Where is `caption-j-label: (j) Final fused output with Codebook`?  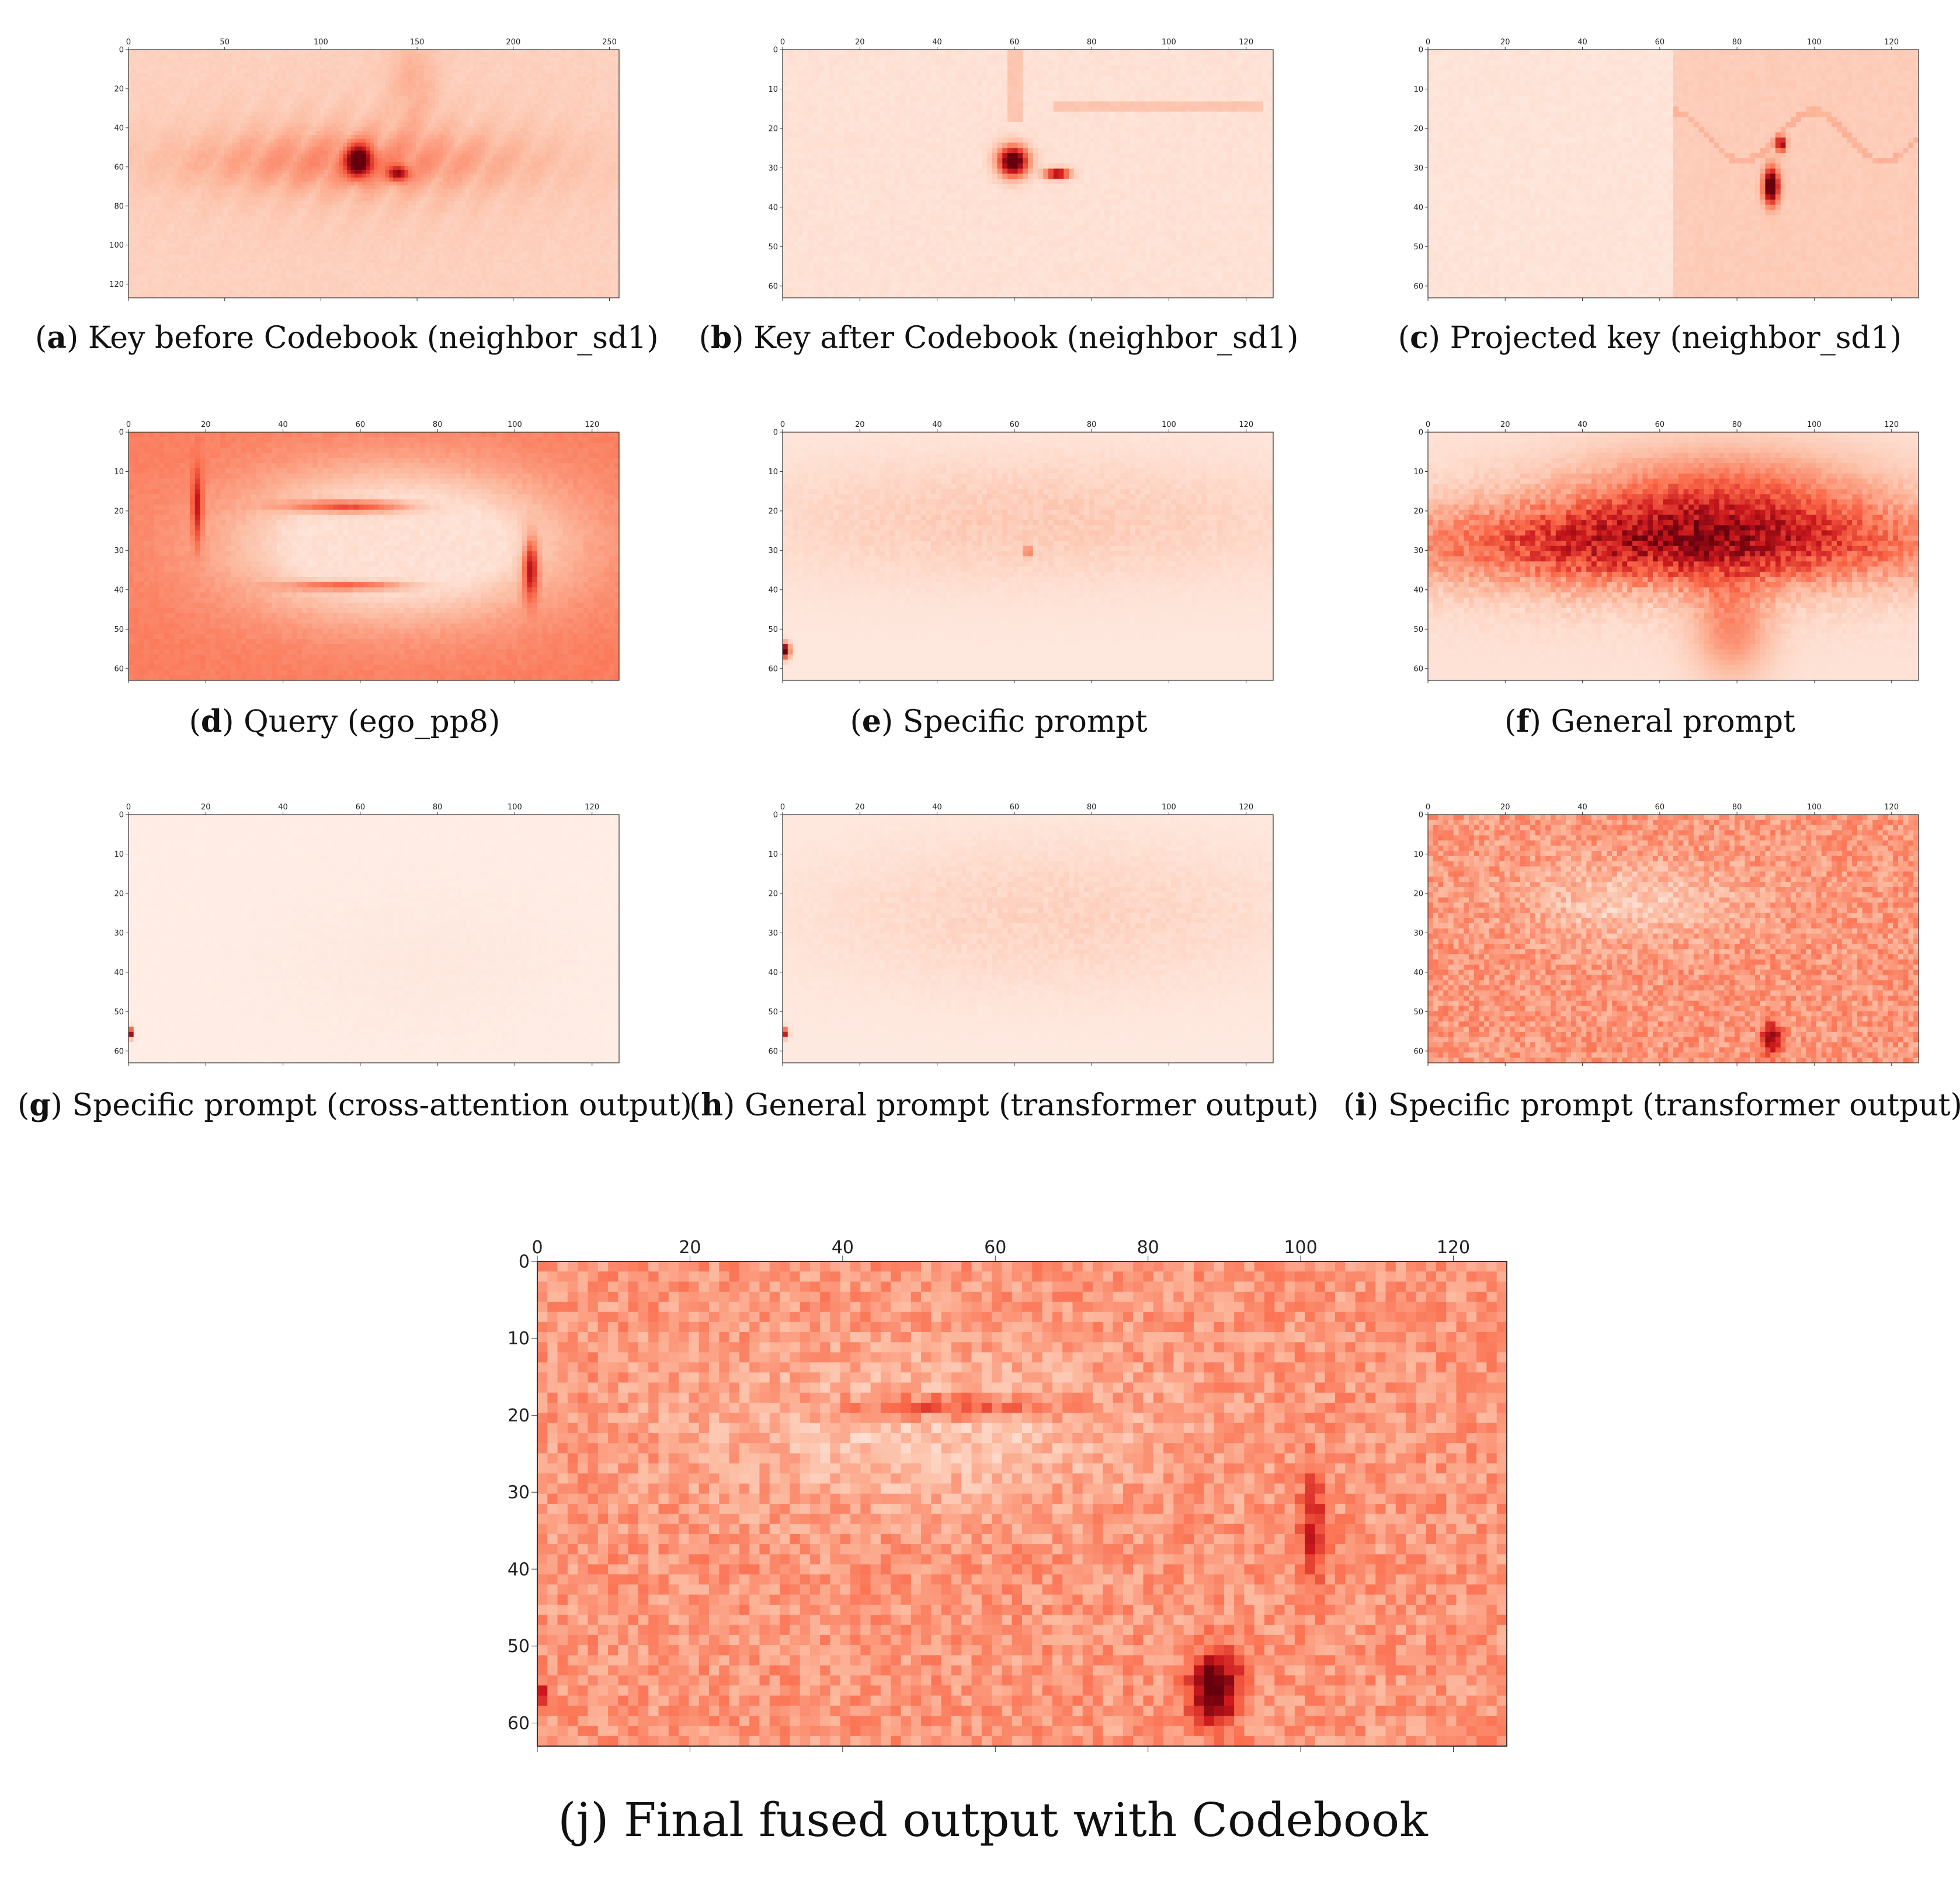
caption-j-label: (j) Final fused output with Codebook is located at coordinates (992, 1820).